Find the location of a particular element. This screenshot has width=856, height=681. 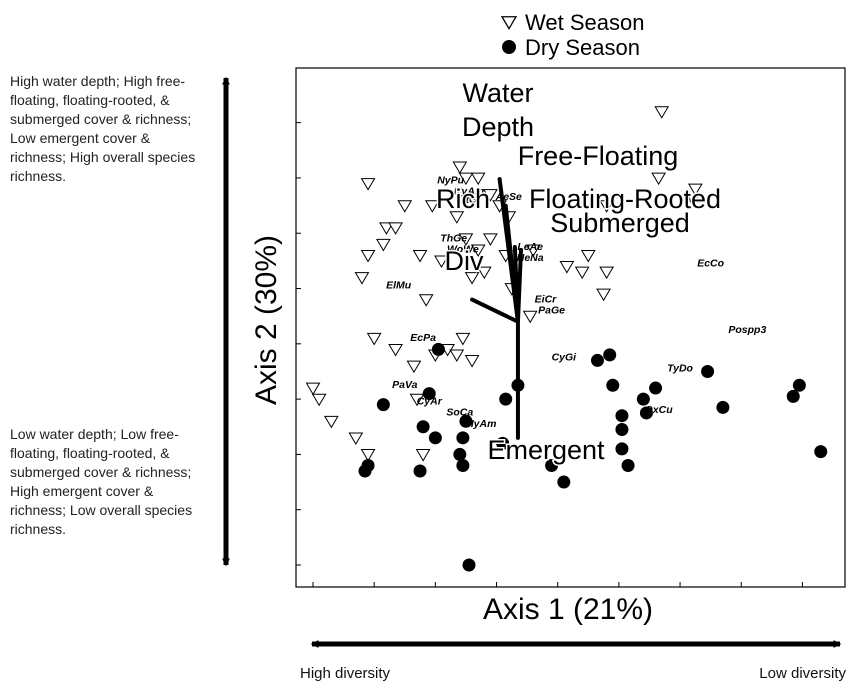

y-axis-title: Axis 2 (30%) is located at coordinates (266, 320).